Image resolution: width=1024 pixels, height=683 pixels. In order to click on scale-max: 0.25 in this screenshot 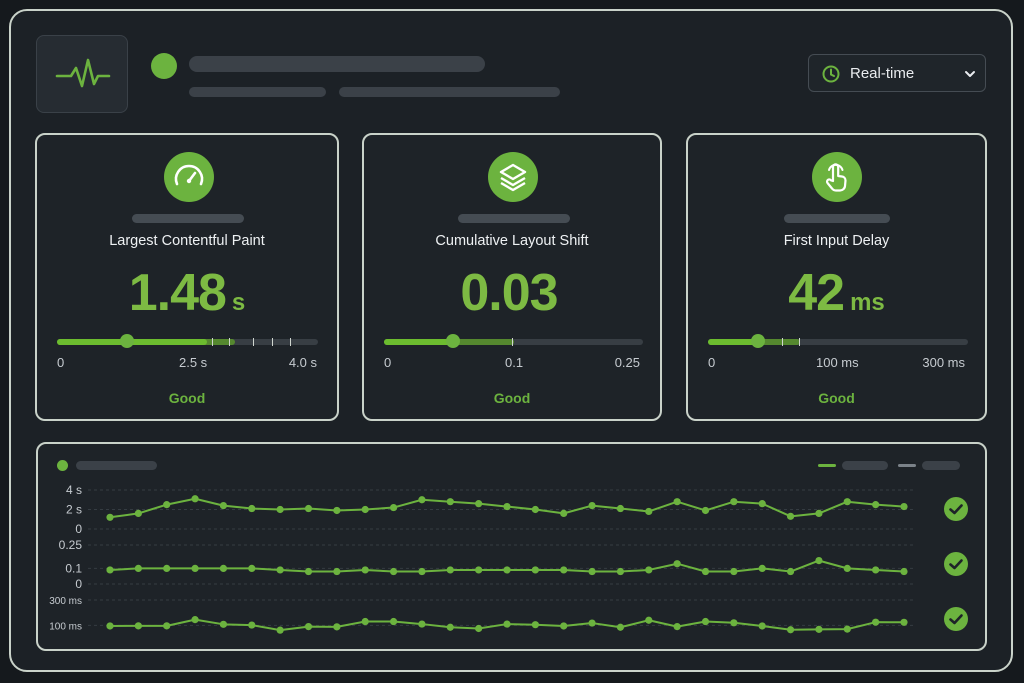, I will do `click(627, 362)`.